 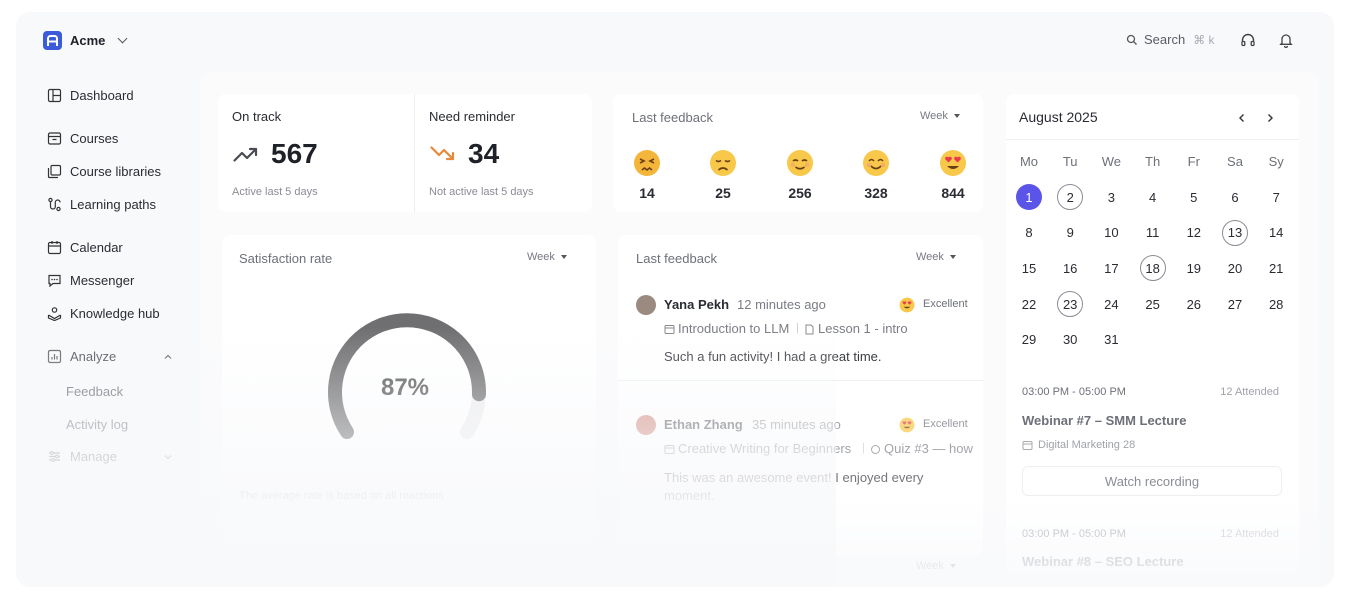 What do you see at coordinates (800, 193) in the screenshot?
I see `feedback-count: 256` at bounding box center [800, 193].